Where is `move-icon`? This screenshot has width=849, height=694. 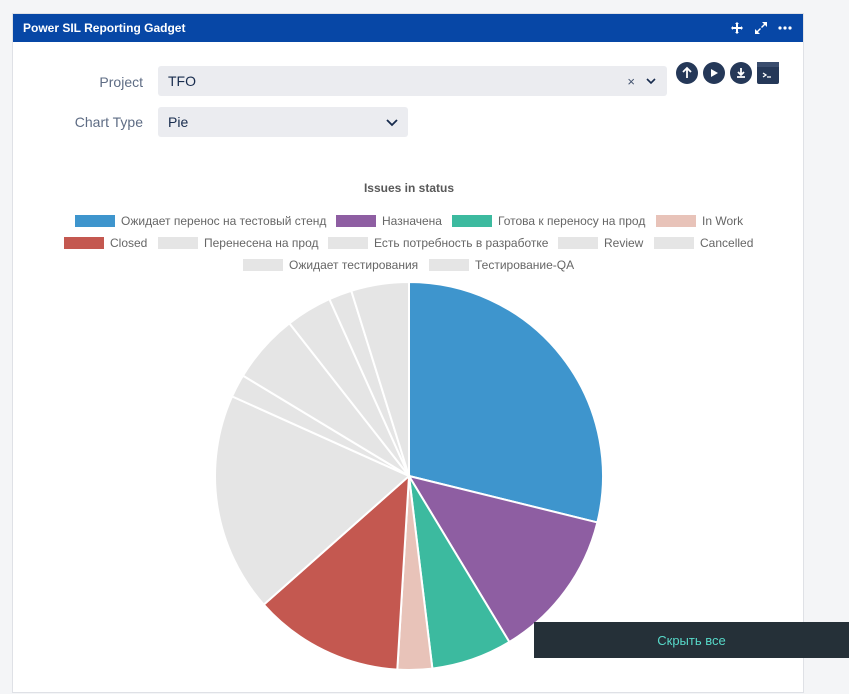 move-icon is located at coordinates (737, 28).